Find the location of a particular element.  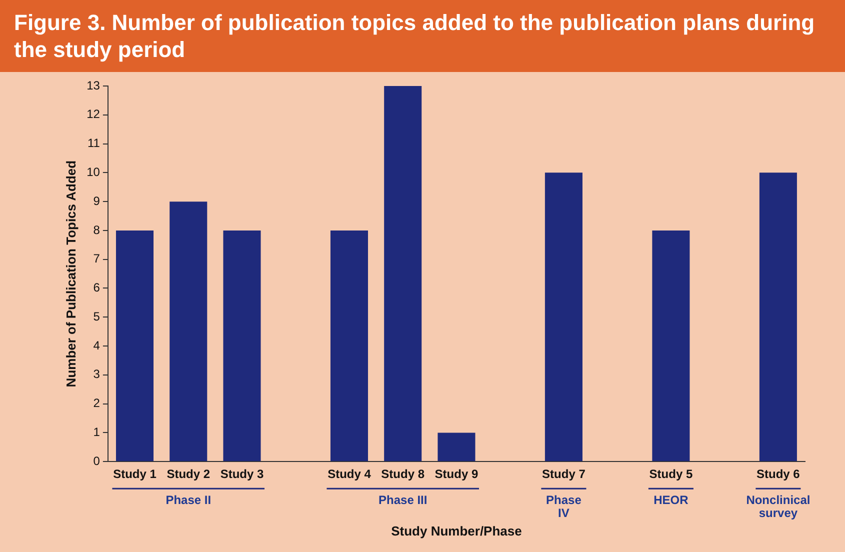

x-tick-label: Study 4 is located at coordinates (350, 474).